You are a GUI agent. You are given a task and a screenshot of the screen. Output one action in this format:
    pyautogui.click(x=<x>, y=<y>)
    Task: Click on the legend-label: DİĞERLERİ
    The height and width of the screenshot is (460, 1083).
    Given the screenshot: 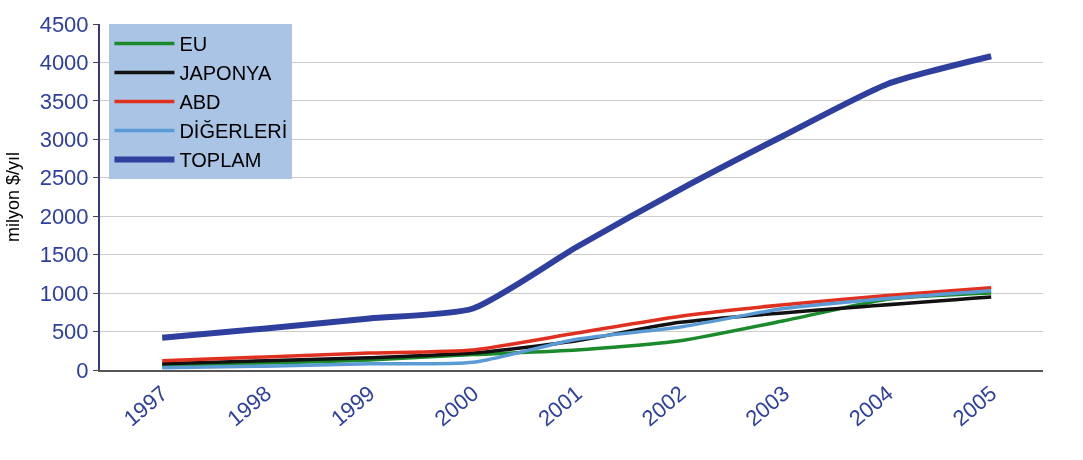 What is the action you would take?
    pyautogui.click(x=233, y=131)
    